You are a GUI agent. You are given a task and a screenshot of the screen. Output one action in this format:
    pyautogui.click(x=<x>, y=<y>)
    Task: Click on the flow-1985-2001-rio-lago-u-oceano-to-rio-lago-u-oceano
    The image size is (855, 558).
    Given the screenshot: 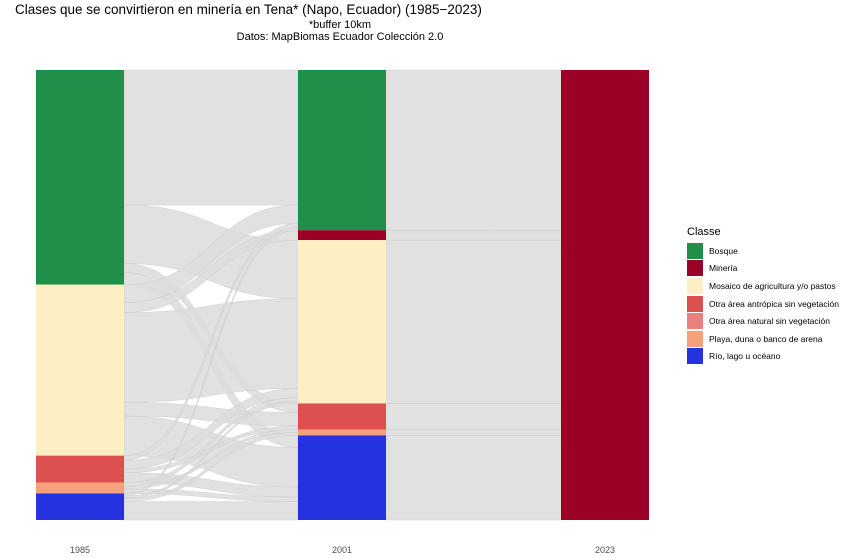 What is the action you would take?
    pyautogui.click(x=211, y=511)
    